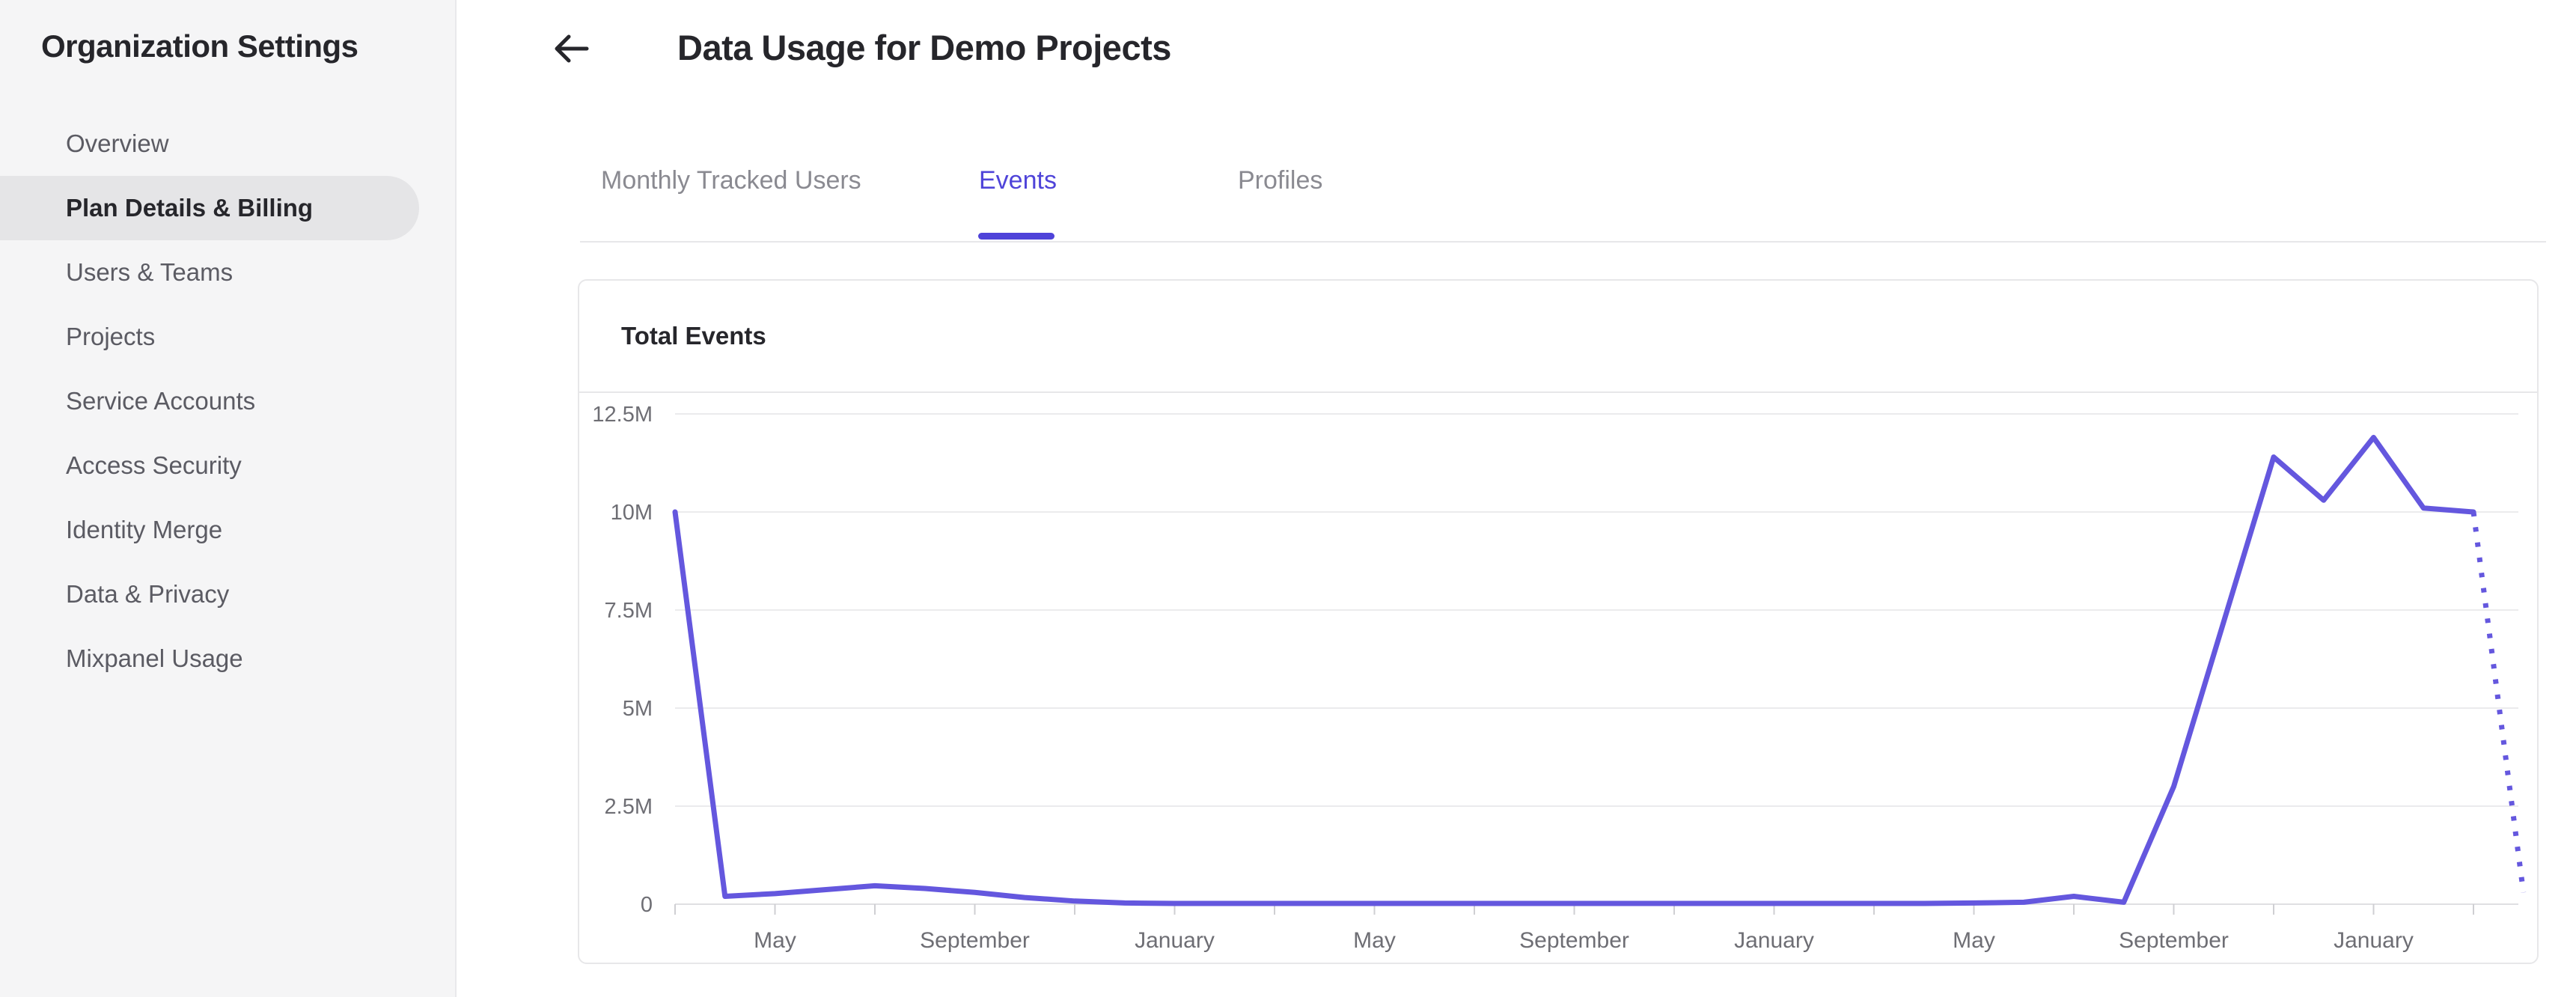 This screenshot has height=997, width=2576. What do you see at coordinates (622, 415) in the screenshot?
I see `svg-text: 12.5M` at bounding box center [622, 415].